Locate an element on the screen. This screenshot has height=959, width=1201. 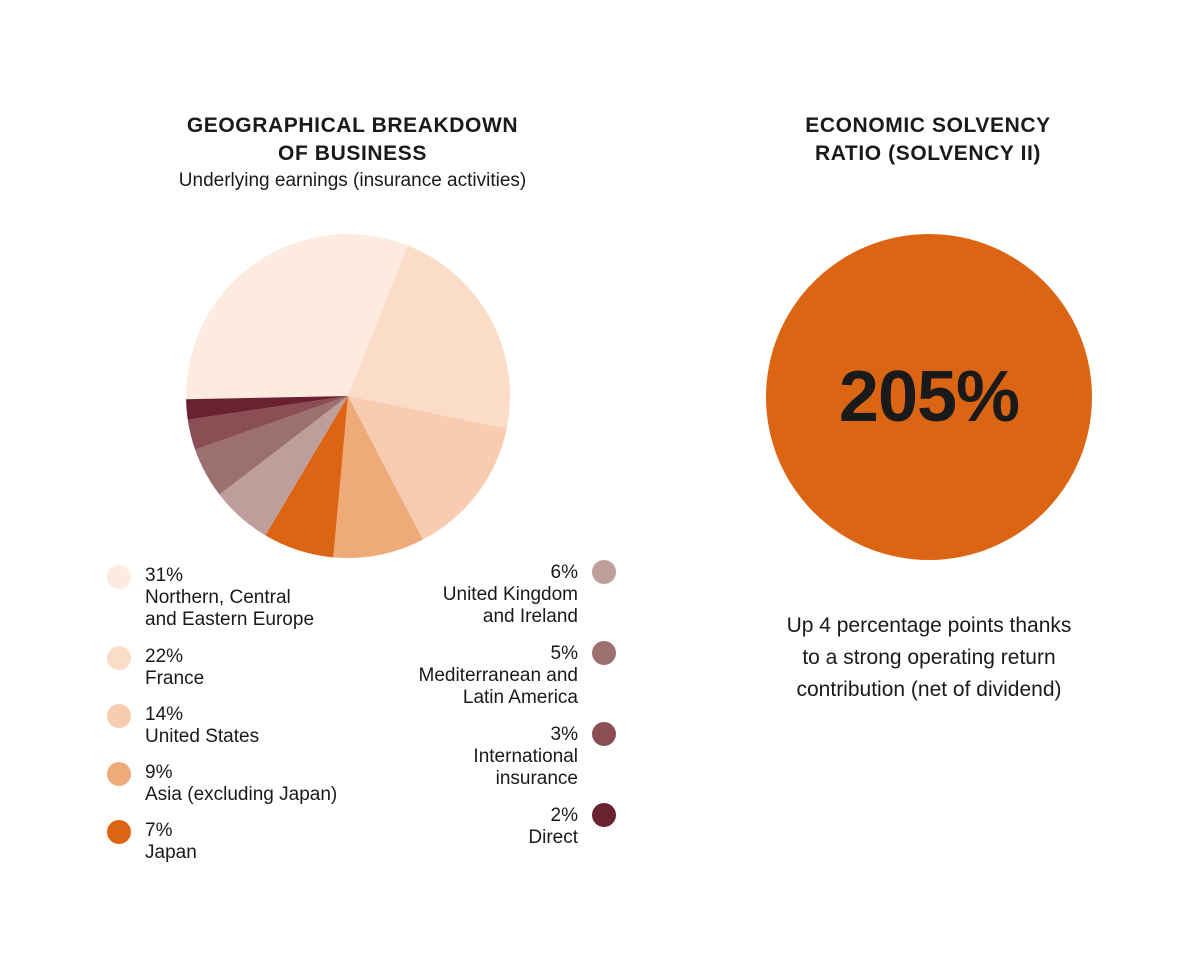
legend-label-line: France is located at coordinates (175, 678).